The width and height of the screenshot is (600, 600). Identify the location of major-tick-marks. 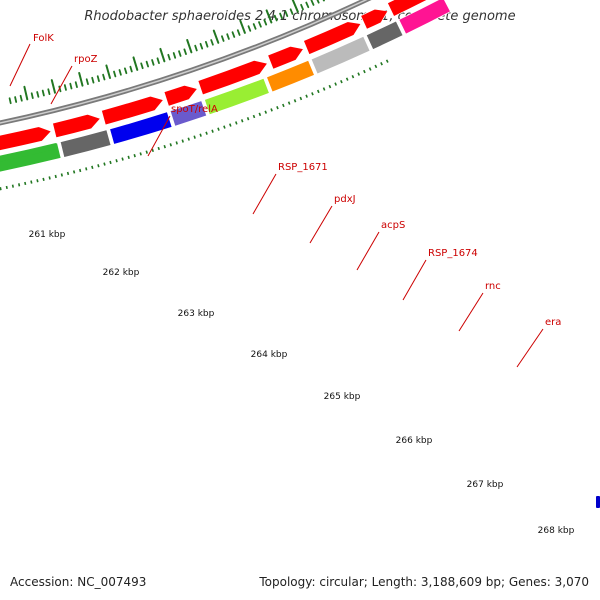
(174, 50).